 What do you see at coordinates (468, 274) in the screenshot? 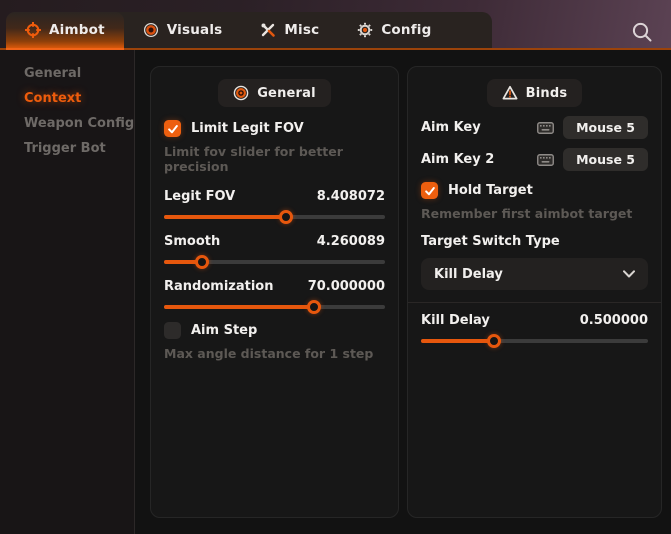
I see `dropdown-selected-value: Kill Delay` at bounding box center [468, 274].